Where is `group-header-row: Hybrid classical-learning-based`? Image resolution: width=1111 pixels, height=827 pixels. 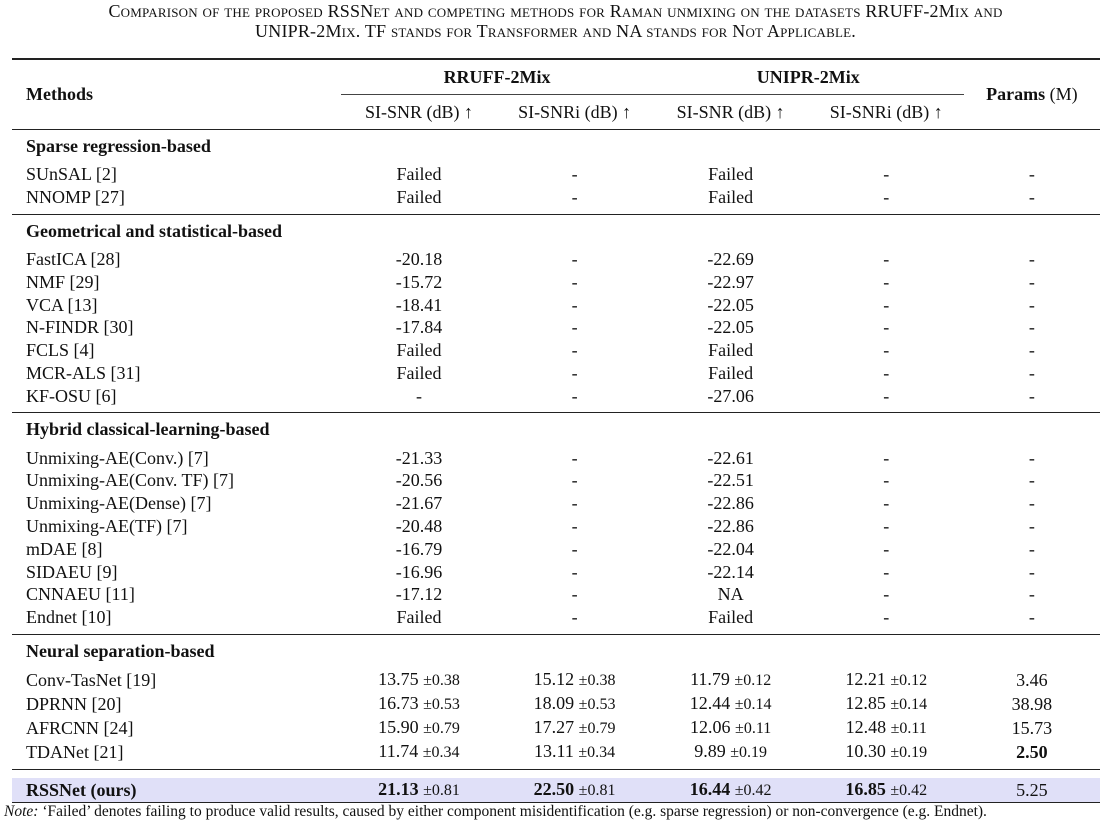
group-header-row: Hybrid classical-learning-based is located at coordinates (556, 429).